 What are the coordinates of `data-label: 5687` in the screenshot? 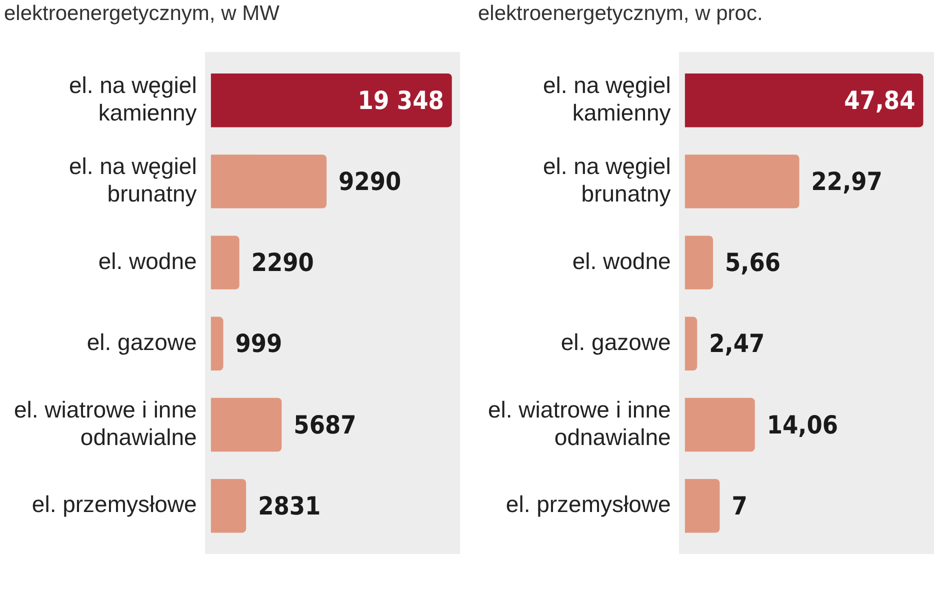 It's located at (325, 425).